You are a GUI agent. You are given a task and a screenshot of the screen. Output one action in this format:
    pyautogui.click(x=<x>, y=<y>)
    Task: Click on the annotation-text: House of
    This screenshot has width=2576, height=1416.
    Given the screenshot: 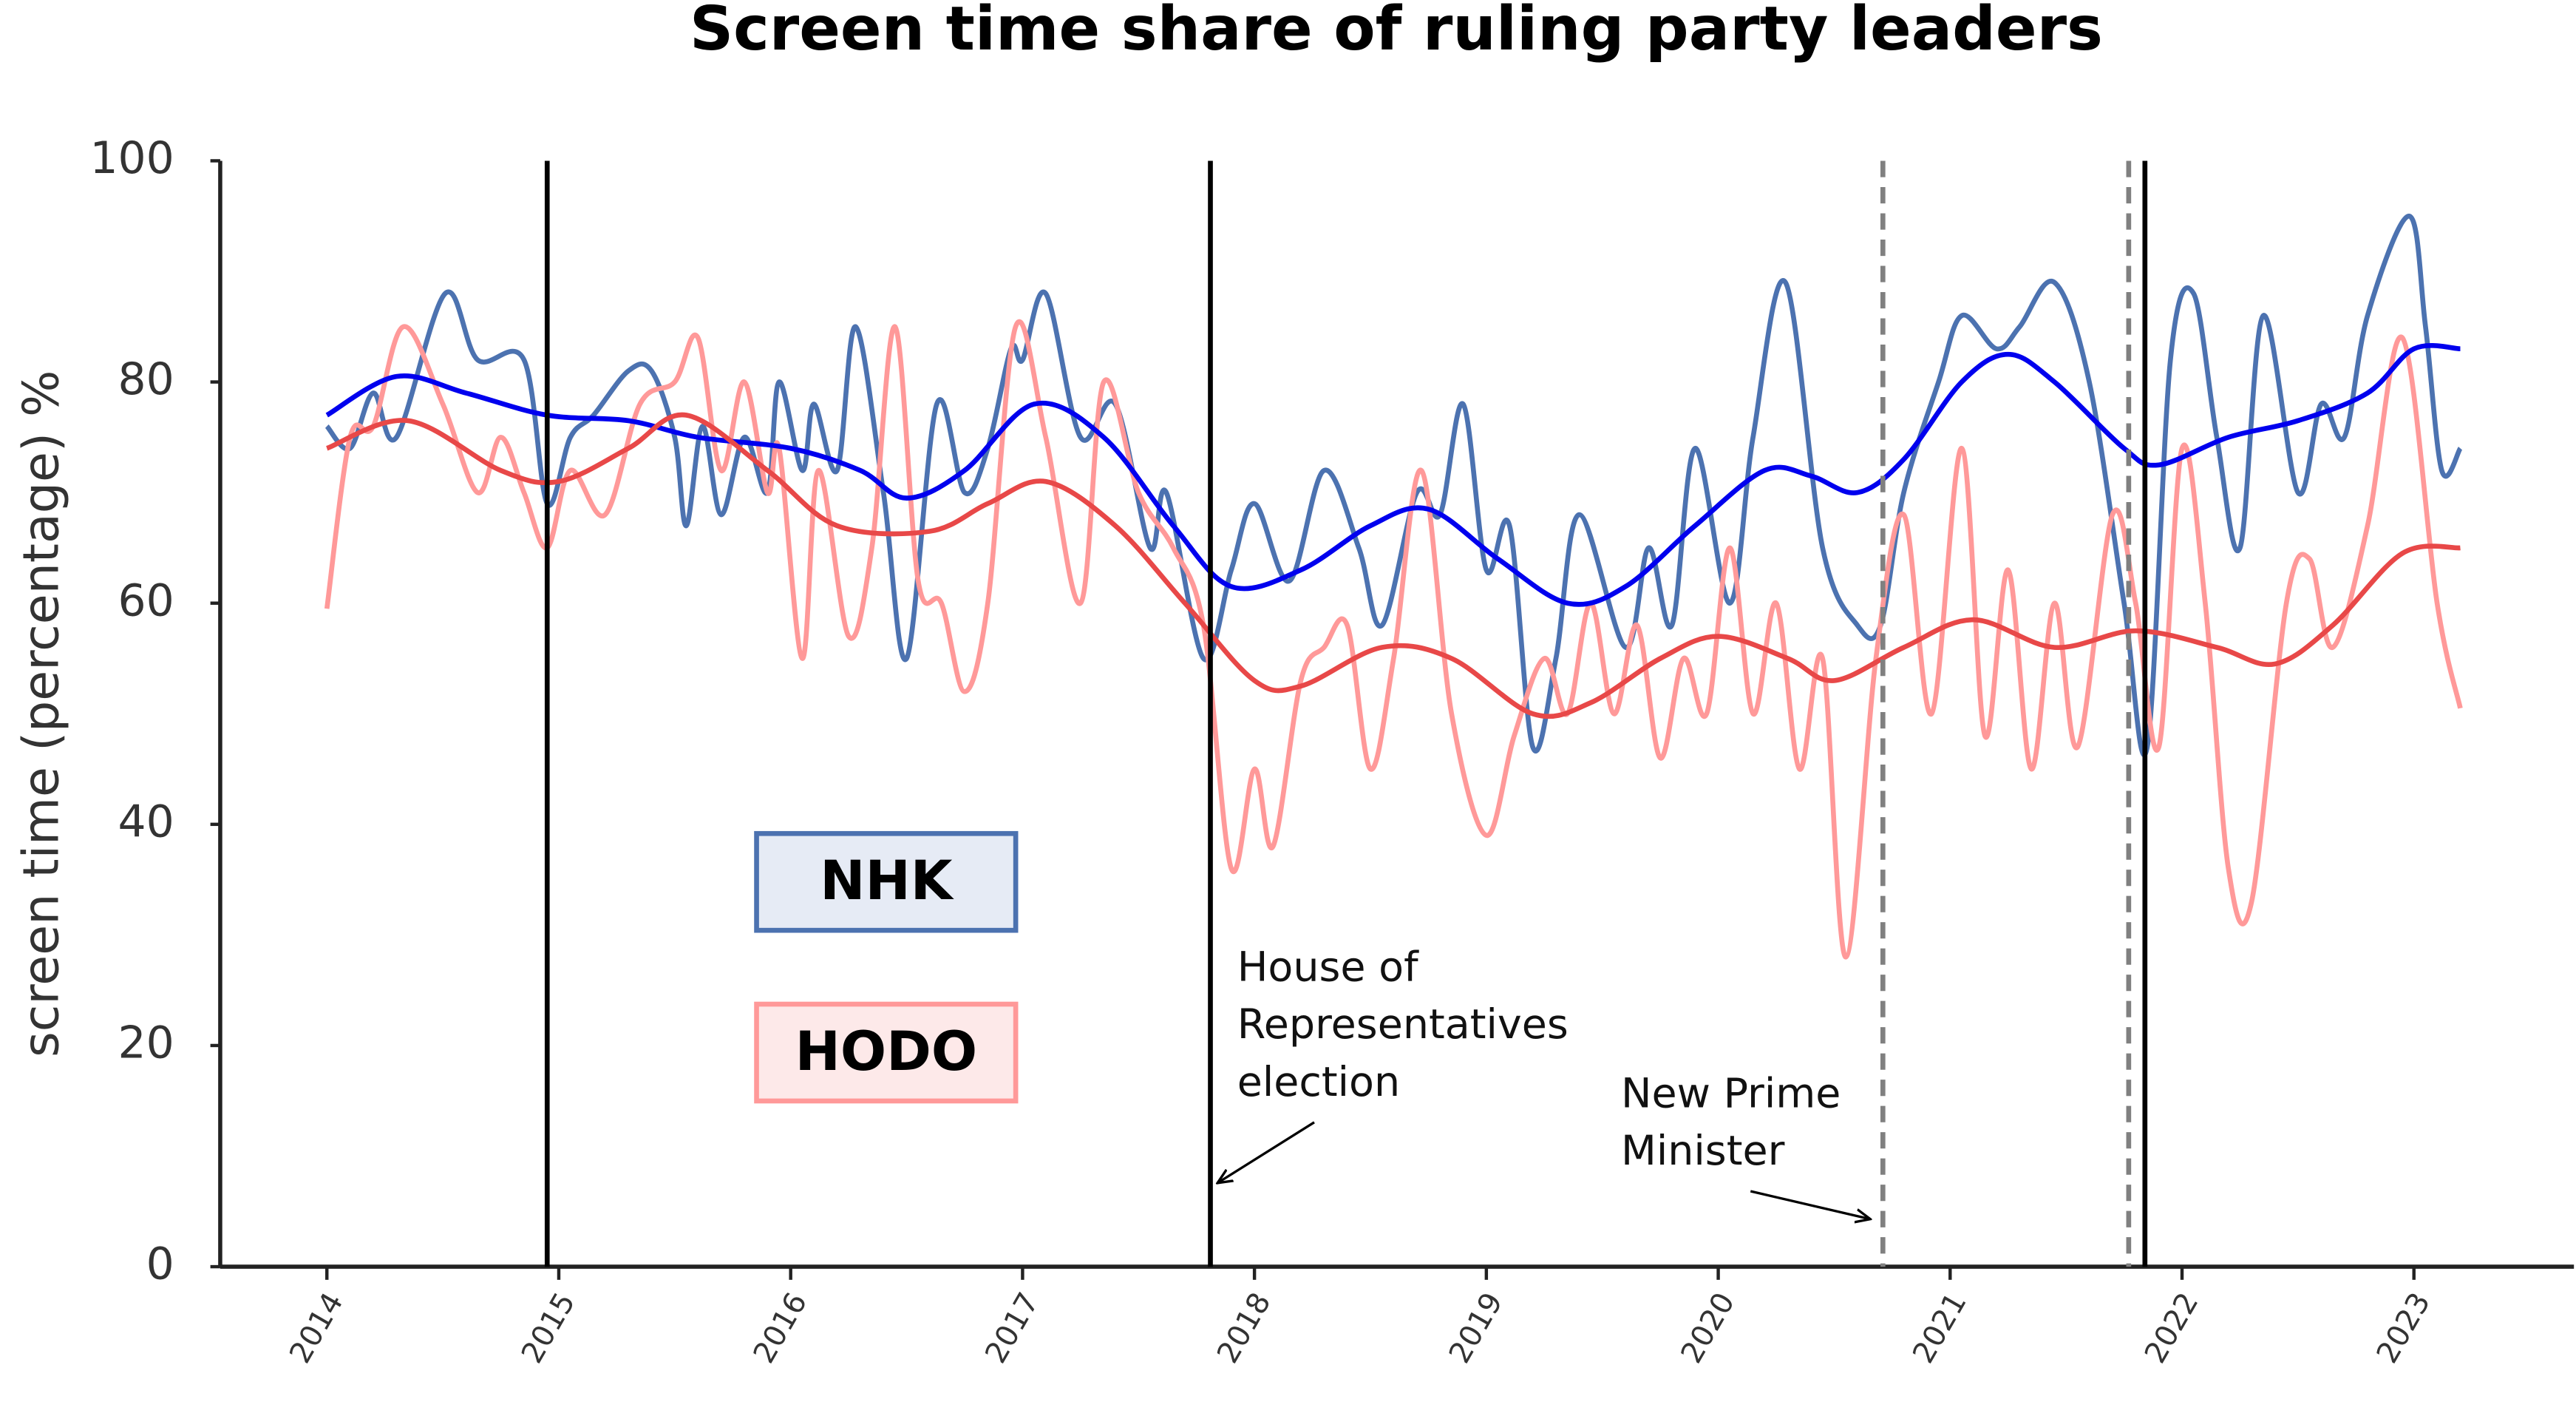 What is the action you would take?
    pyautogui.click(x=1328, y=968)
    